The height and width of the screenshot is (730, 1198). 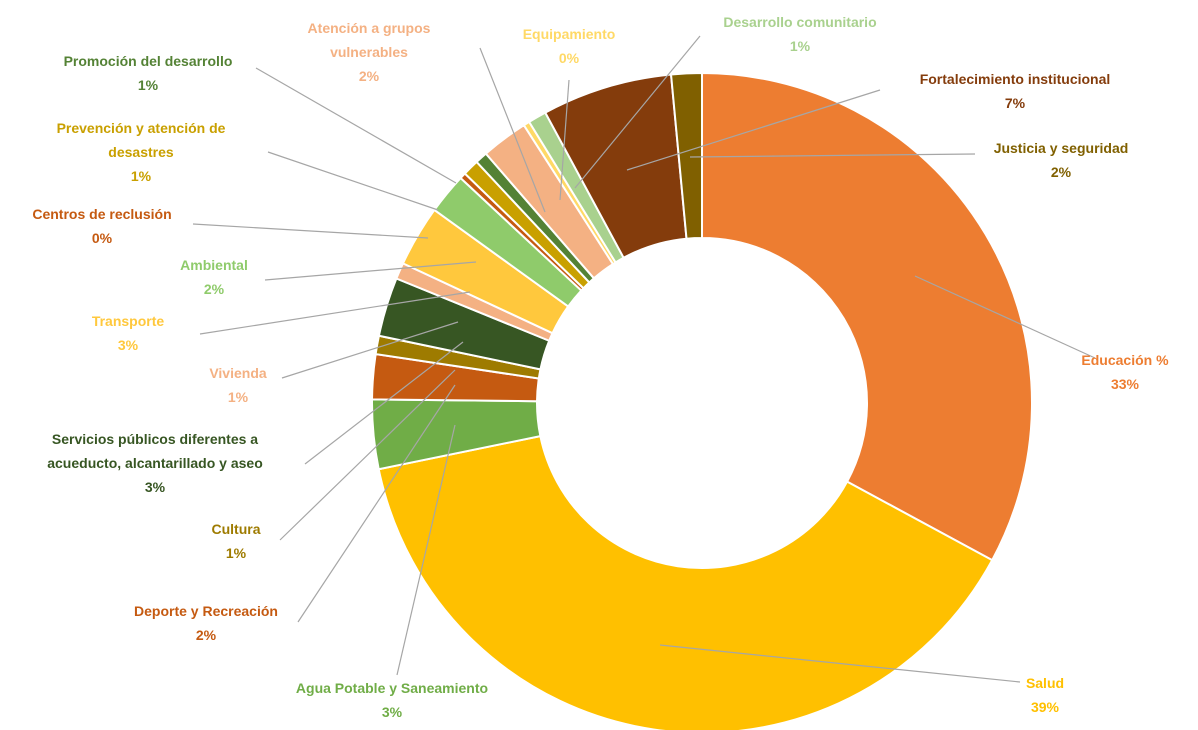 What do you see at coordinates (206, 611) in the screenshot?
I see `data-label-name: Deporte y Recreación` at bounding box center [206, 611].